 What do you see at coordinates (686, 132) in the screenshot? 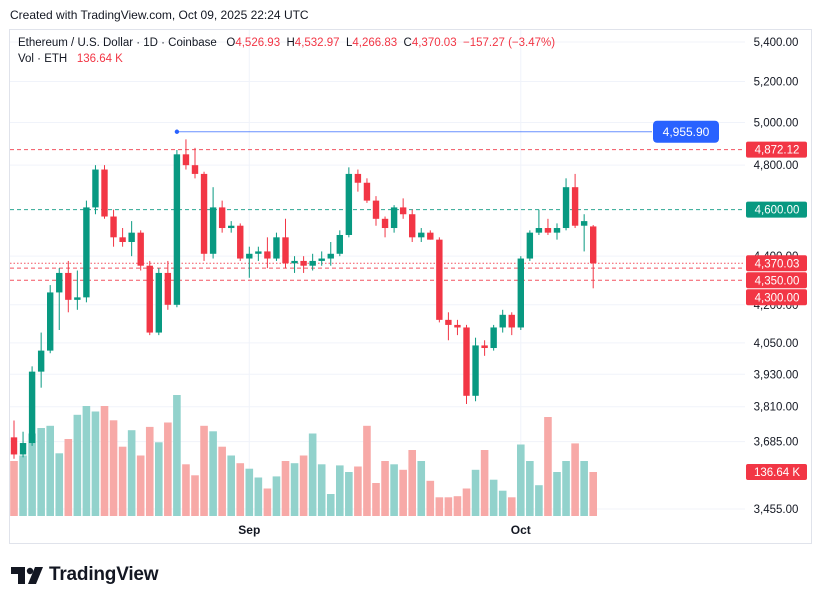
I see `price-line-label: 4,955.90` at bounding box center [686, 132].